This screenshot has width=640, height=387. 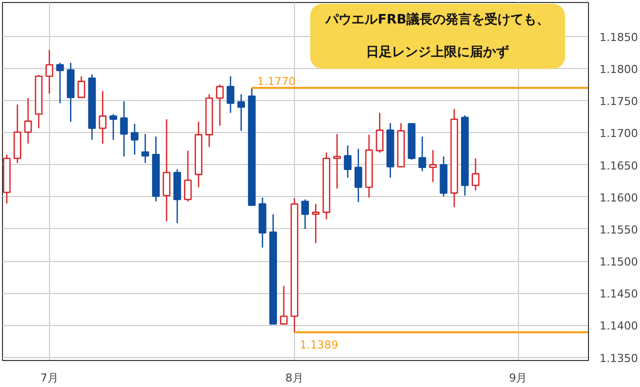 What do you see at coordinates (619, 165) in the screenshot?
I see `y-tick-label: 1.1650` at bounding box center [619, 165].